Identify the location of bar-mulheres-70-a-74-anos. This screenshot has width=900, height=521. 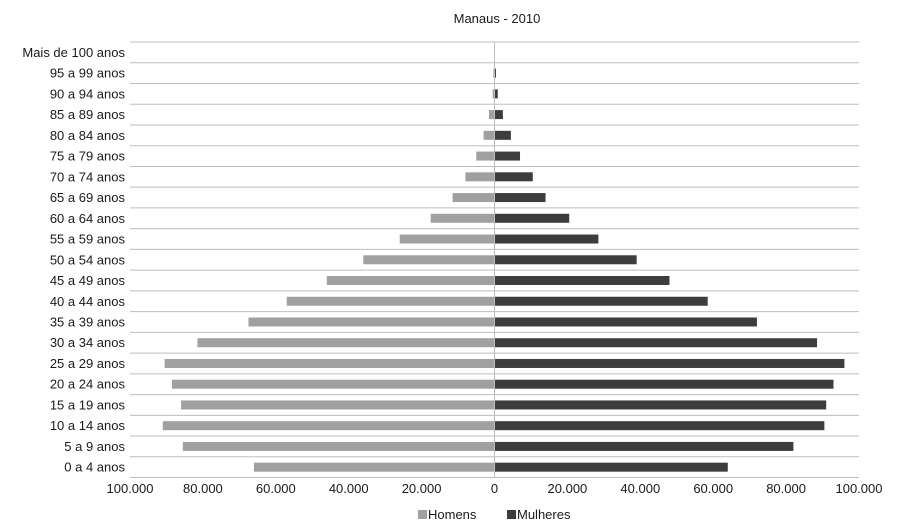
(513, 177).